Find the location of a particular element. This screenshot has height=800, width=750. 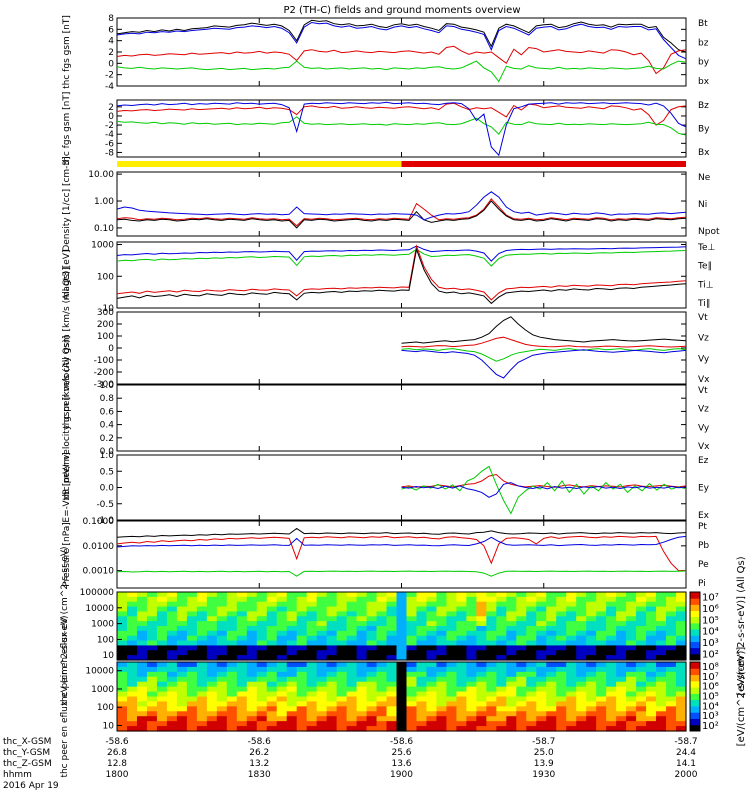

legend-Ti∥: Ti∥ is located at coordinates (703, 304).